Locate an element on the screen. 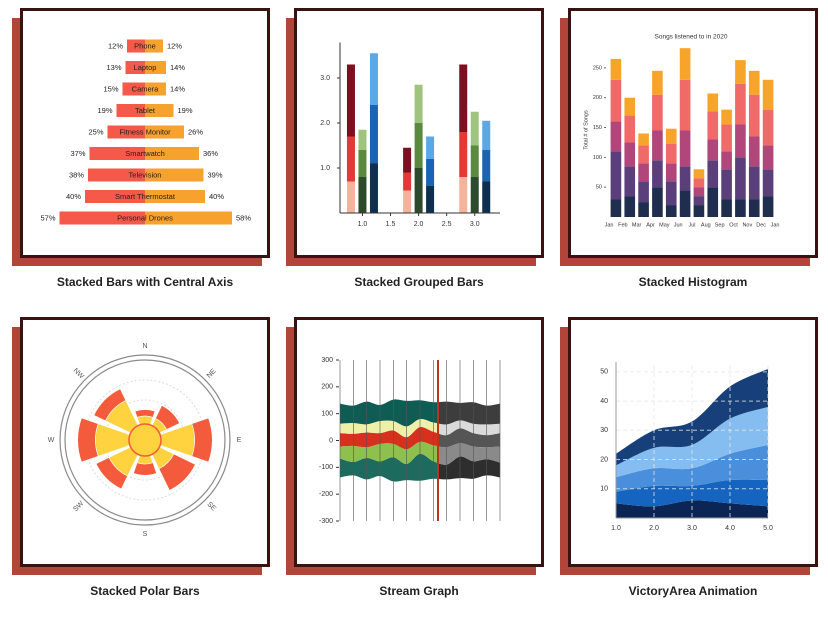 Image resolution: width=828 pixels, height=619 pixels. card-frame is located at coordinates (693, 133).